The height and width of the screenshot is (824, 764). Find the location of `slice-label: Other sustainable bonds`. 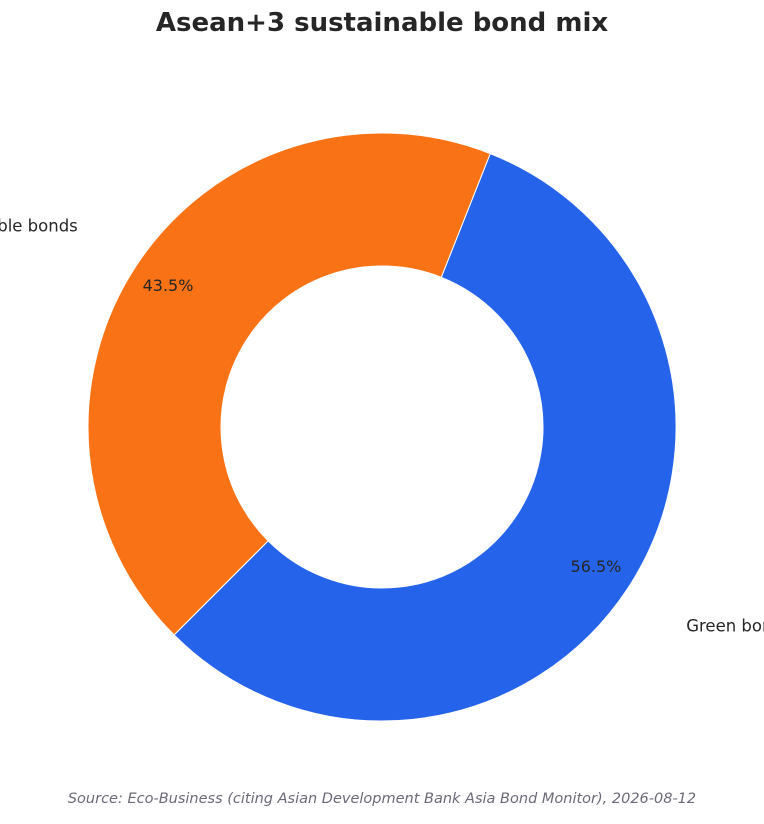

slice-label: Other sustainable bonds is located at coordinates (39, 226).